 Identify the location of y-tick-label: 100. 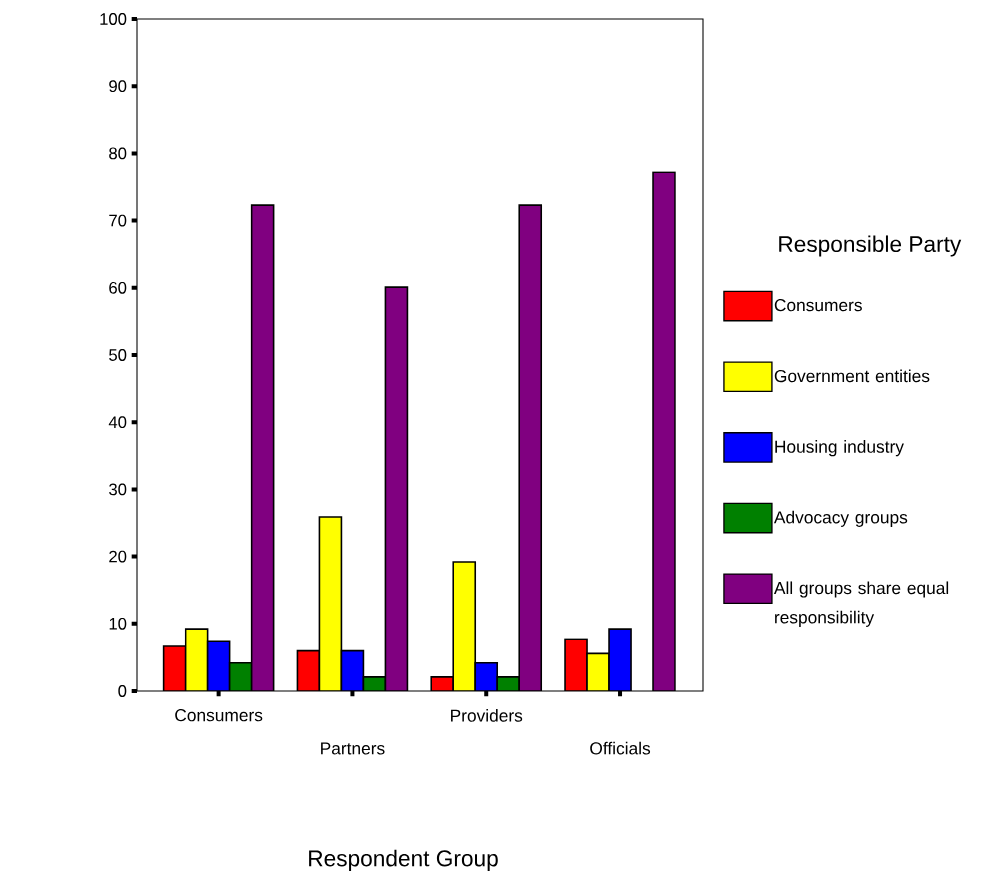
(113, 19).